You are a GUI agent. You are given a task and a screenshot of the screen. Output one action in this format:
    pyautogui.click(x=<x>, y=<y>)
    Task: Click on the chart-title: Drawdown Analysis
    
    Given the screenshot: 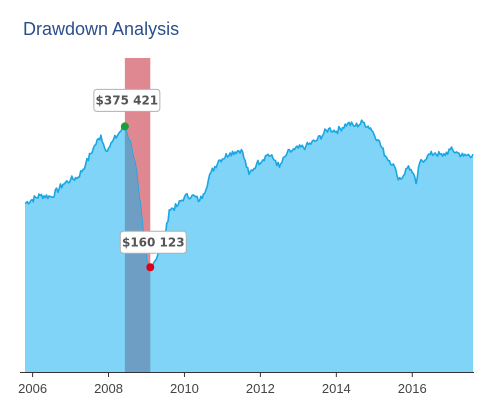 What is the action you would take?
    pyautogui.click(x=101, y=29)
    